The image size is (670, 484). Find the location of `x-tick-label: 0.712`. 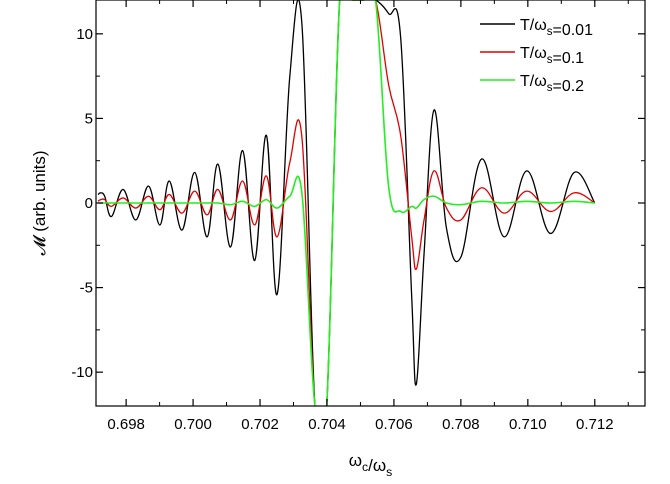

x-tick-label: 0.712 is located at coordinates (595, 424).